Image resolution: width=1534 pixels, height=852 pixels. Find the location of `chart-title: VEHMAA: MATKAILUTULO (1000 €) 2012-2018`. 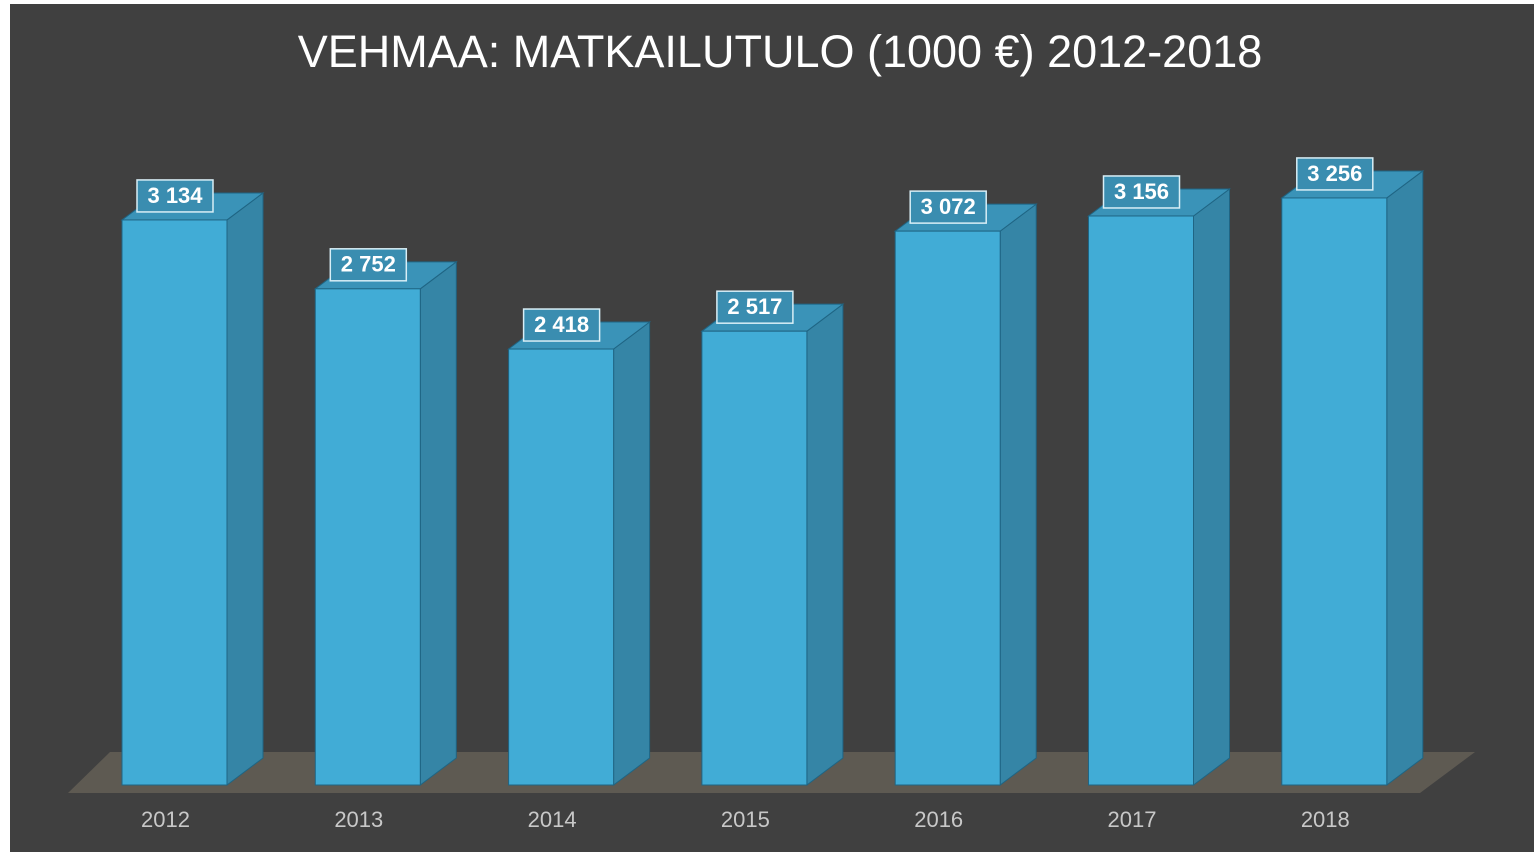

chart-title: VEHMAA: MATKAILUTULO (1000 €) 2012-2018 is located at coordinates (780, 51).